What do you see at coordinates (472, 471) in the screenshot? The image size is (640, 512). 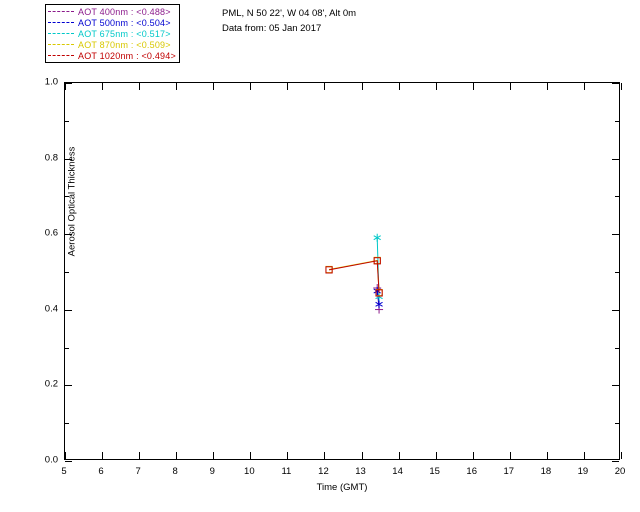 I see `x-tick-label: 16` at bounding box center [472, 471].